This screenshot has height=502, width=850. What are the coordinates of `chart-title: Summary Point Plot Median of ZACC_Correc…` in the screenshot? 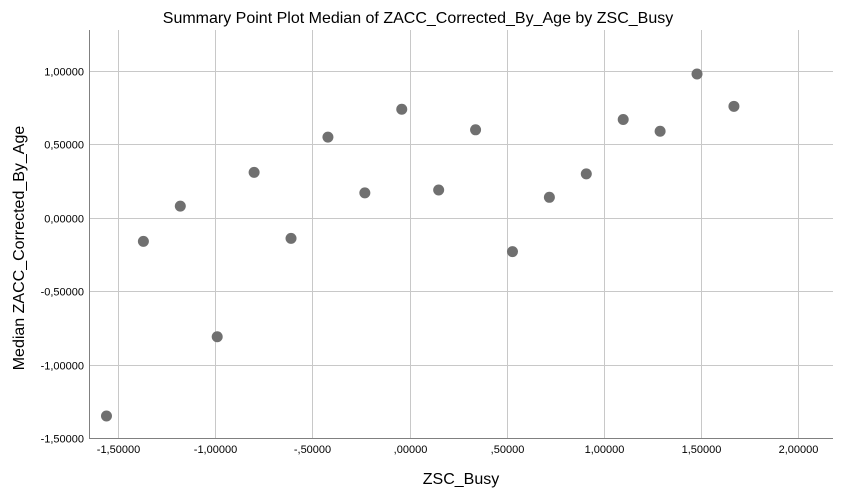 It's located at (418, 18).